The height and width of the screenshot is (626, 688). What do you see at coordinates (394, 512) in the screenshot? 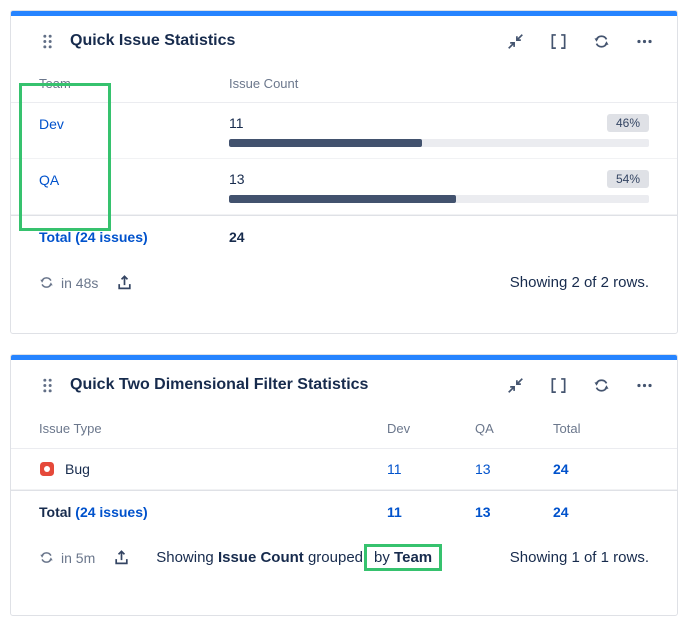
I see `total-dev-count-link: 11` at bounding box center [394, 512].